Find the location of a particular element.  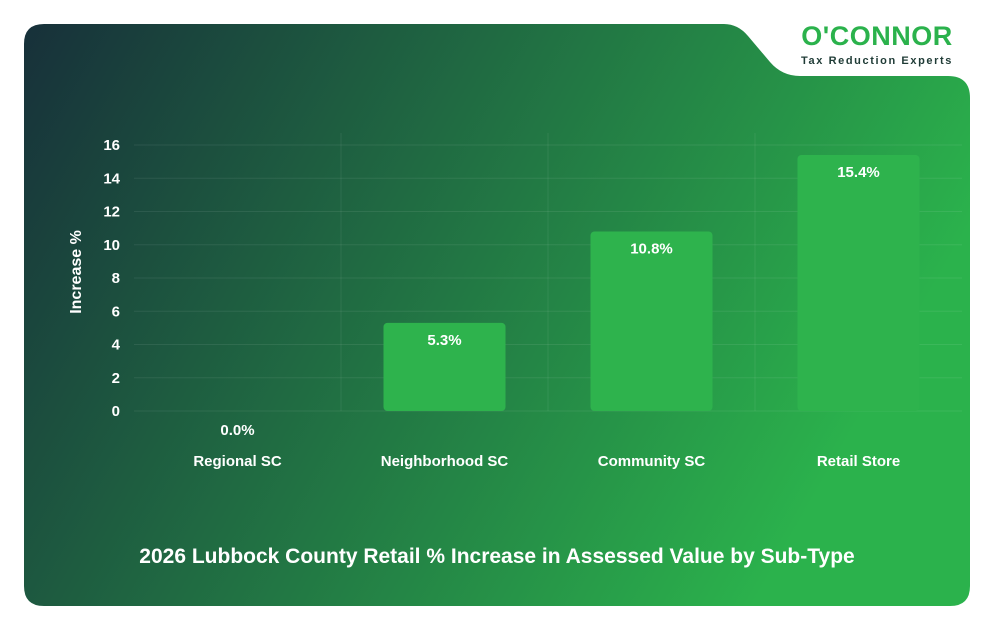

y-axis-ticks: 0 2 4 6 8 10 12 14 16 is located at coordinates (111, 278).